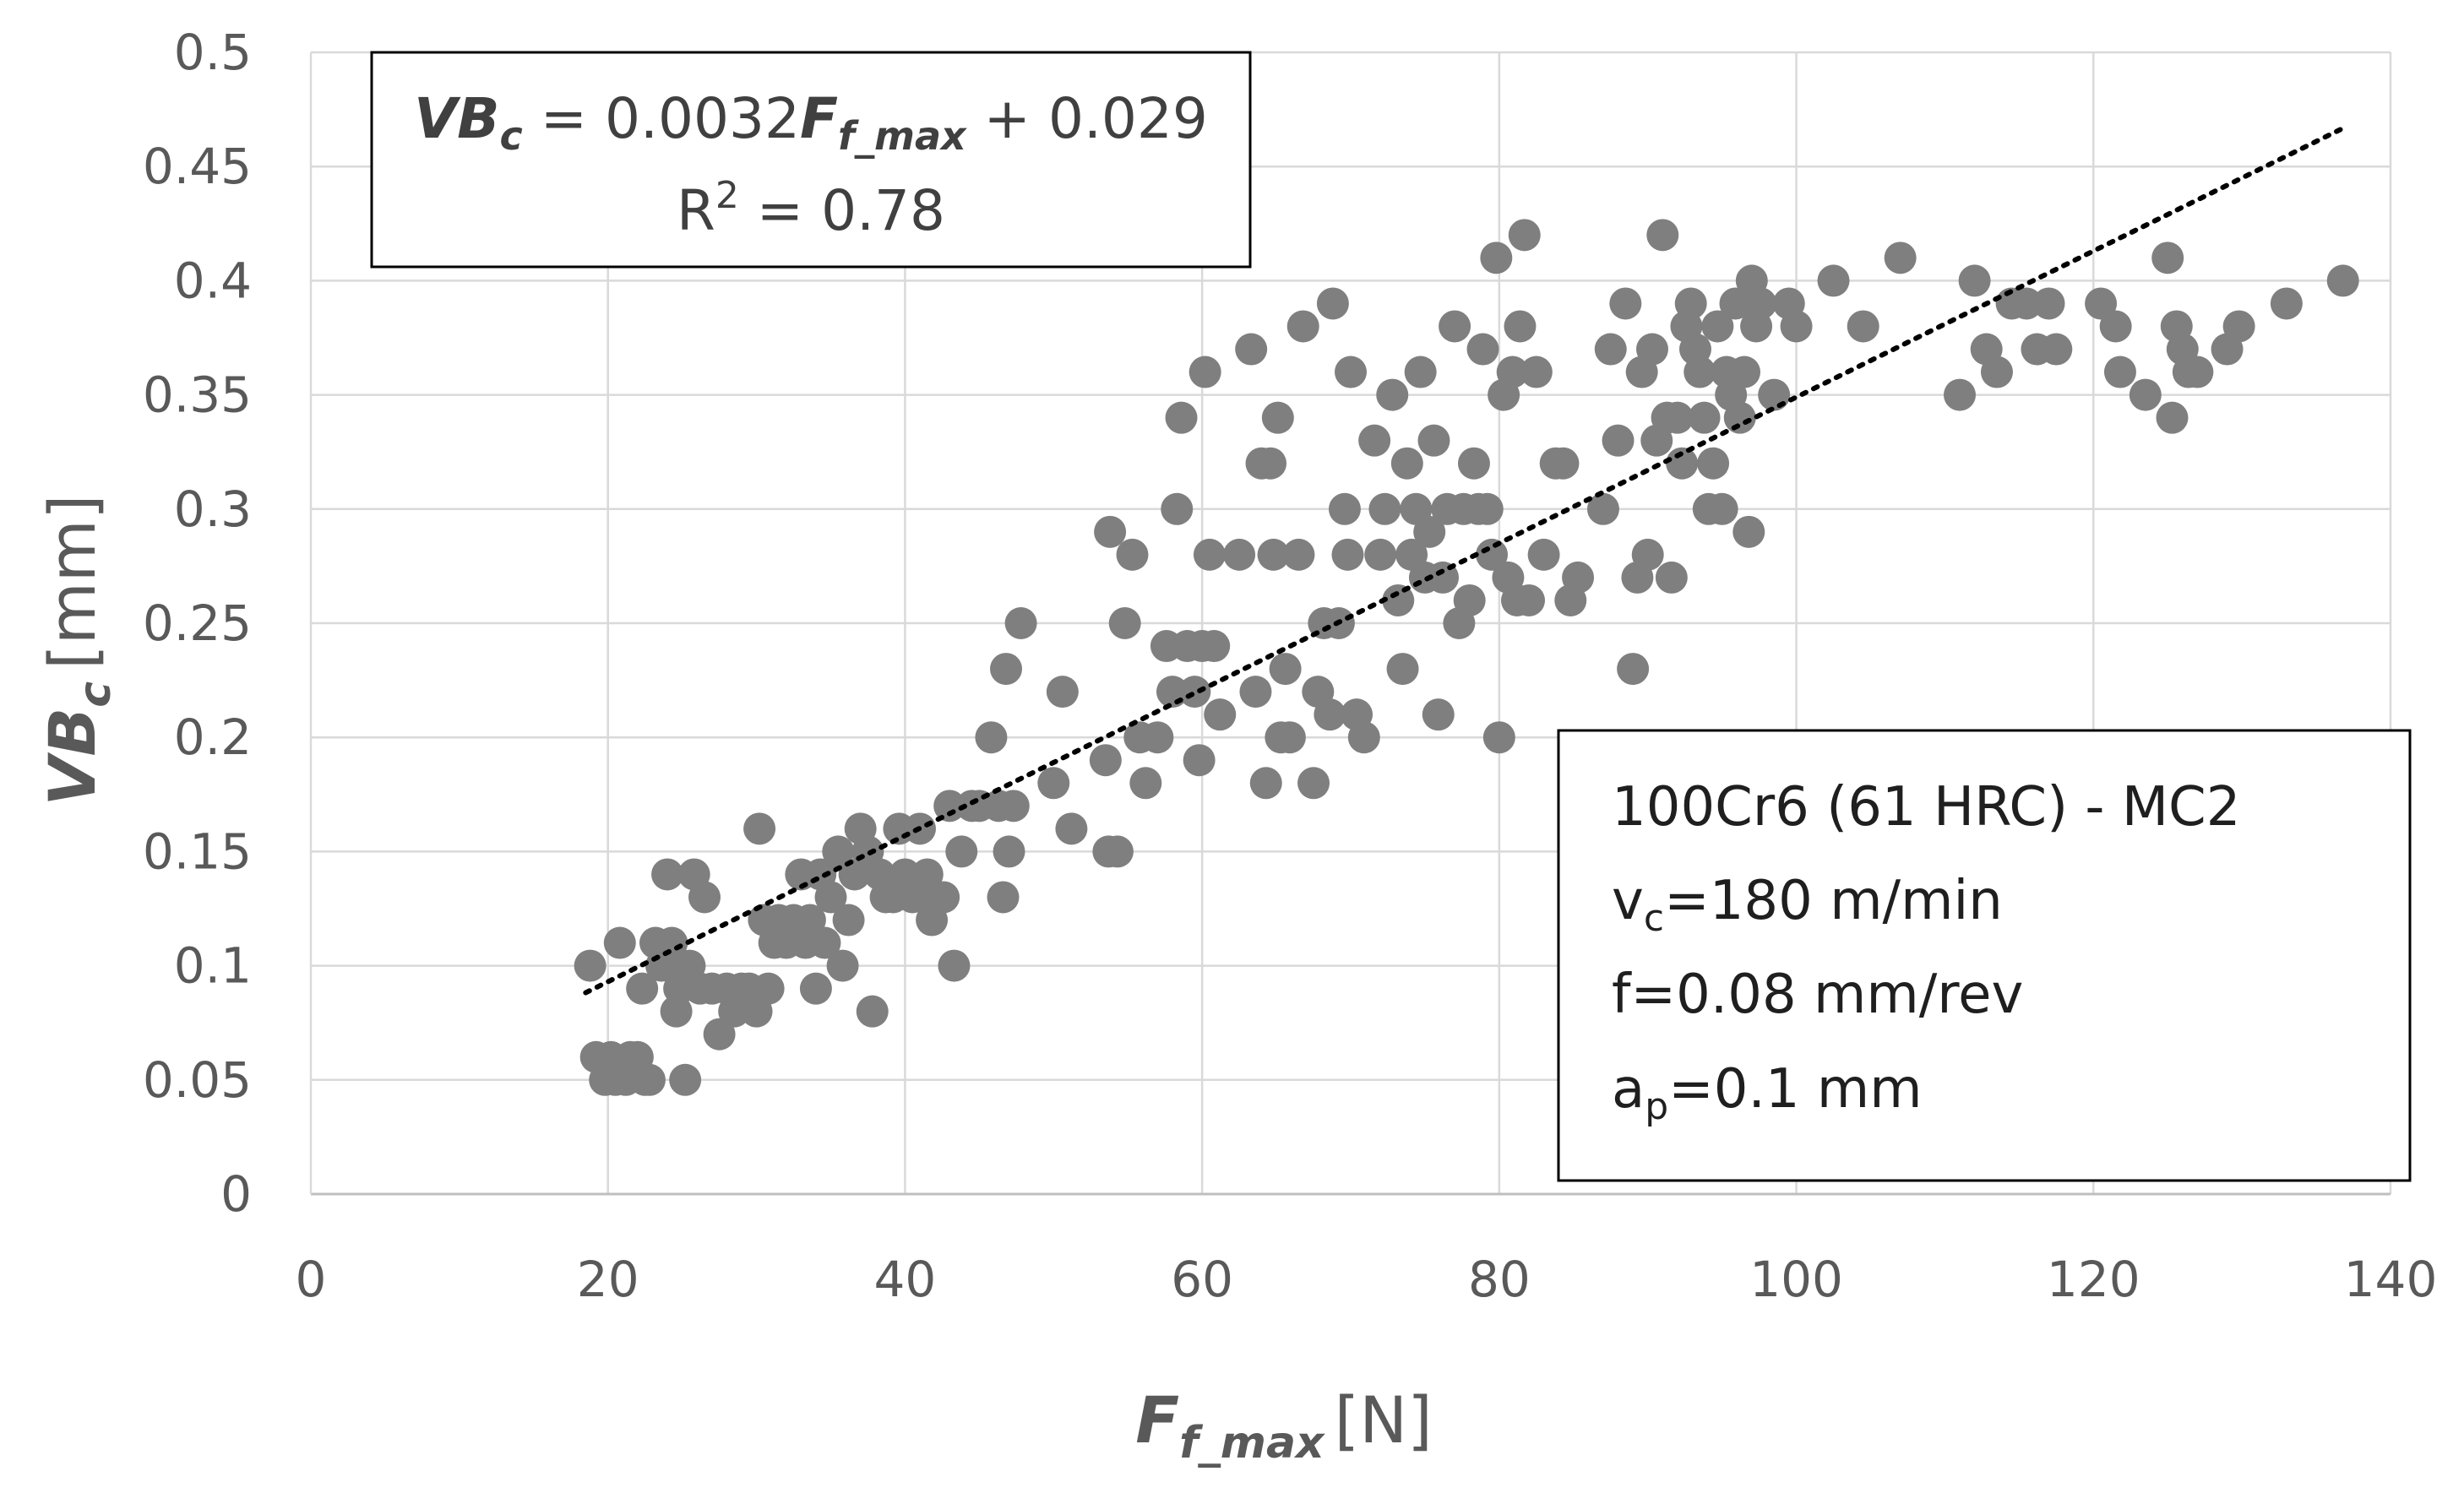 The width and height of the screenshot is (2464, 1493). What do you see at coordinates (1252, 1443) in the screenshot?
I see `x-axis-title-sub: f_max` at bounding box center [1252, 1443].